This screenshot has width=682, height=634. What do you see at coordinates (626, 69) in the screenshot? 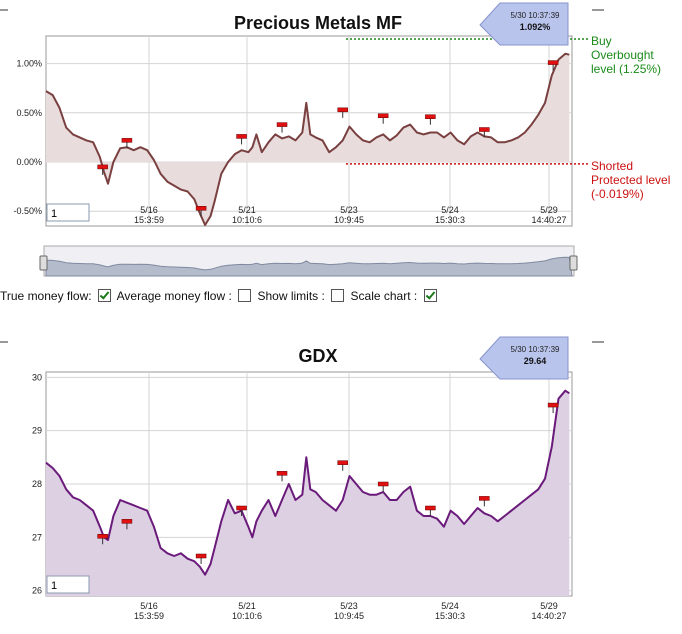
I see `level-label: level (1.25%)` at bounding box center [626, 69].